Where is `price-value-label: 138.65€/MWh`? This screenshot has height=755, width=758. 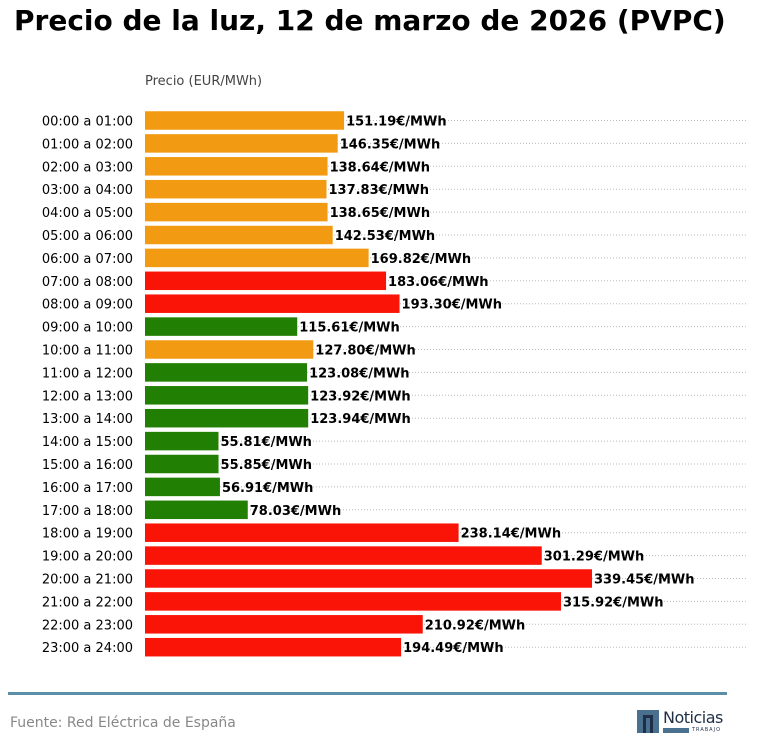
price-value-label: 138.65€/MWh is located at coordinates (380, 213).